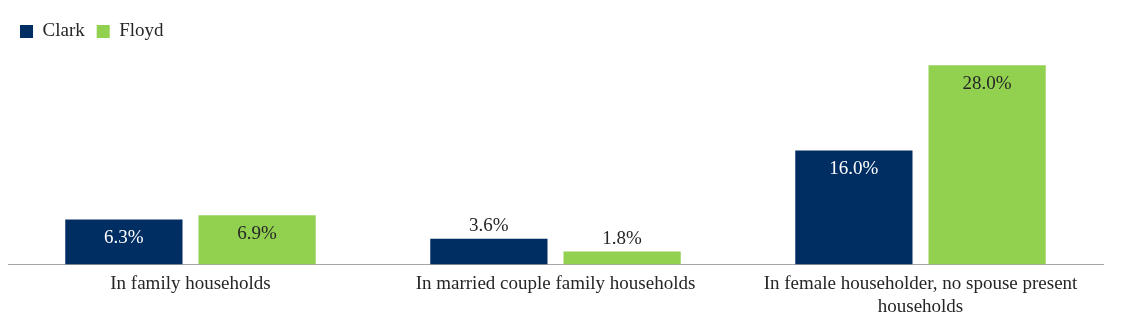 The height and width of the screenshot is (330, 1125). Describe the element at coordinates (555, 282) in the screenshot. I see `x-tick-label: In married couple family households` at that location.